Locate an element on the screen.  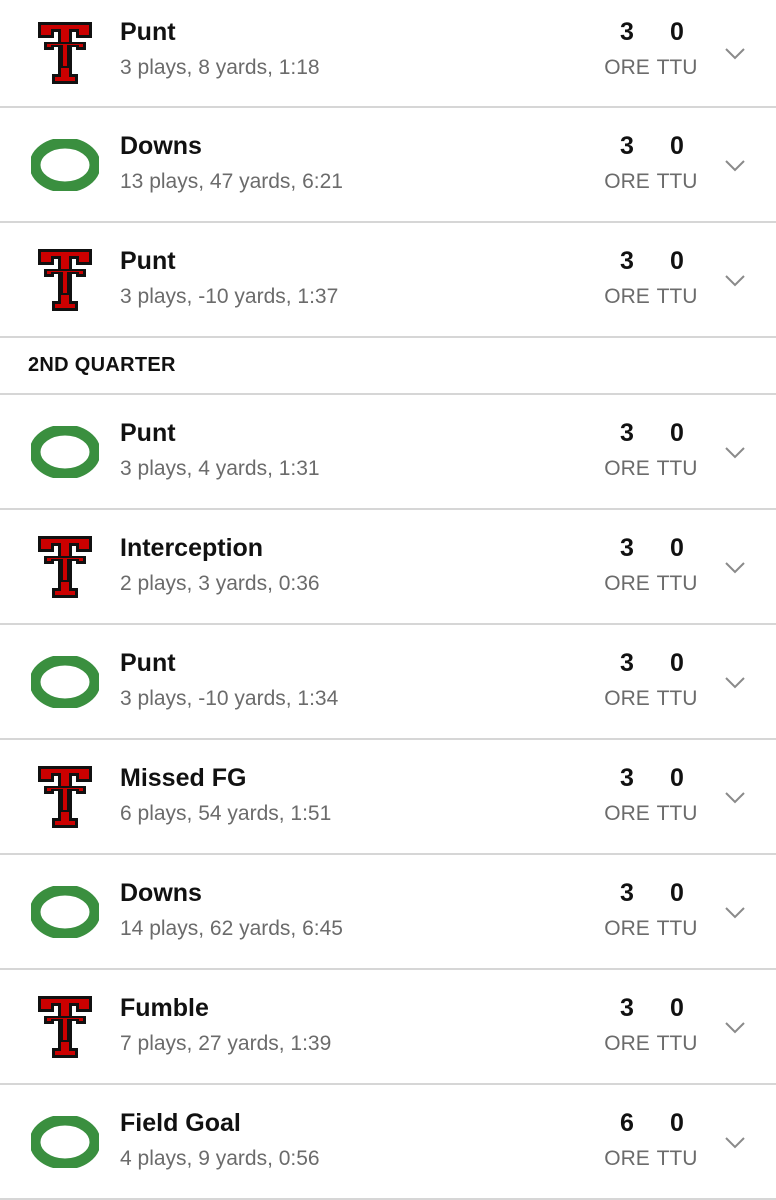
drive-summary: 3 plays, -10 yards, 1:34 is located at coordinates (229, 698).